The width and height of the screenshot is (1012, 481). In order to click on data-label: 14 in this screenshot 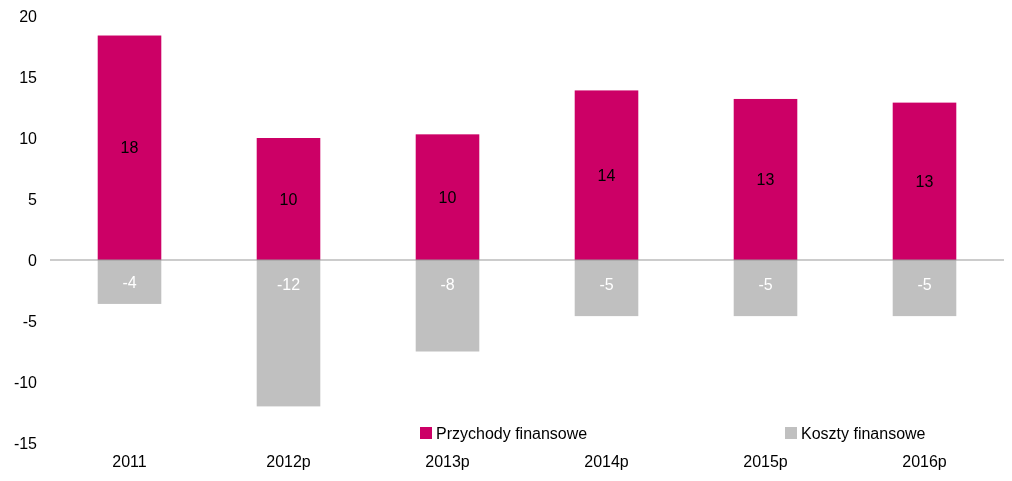, I will do `click(606, 175)`.